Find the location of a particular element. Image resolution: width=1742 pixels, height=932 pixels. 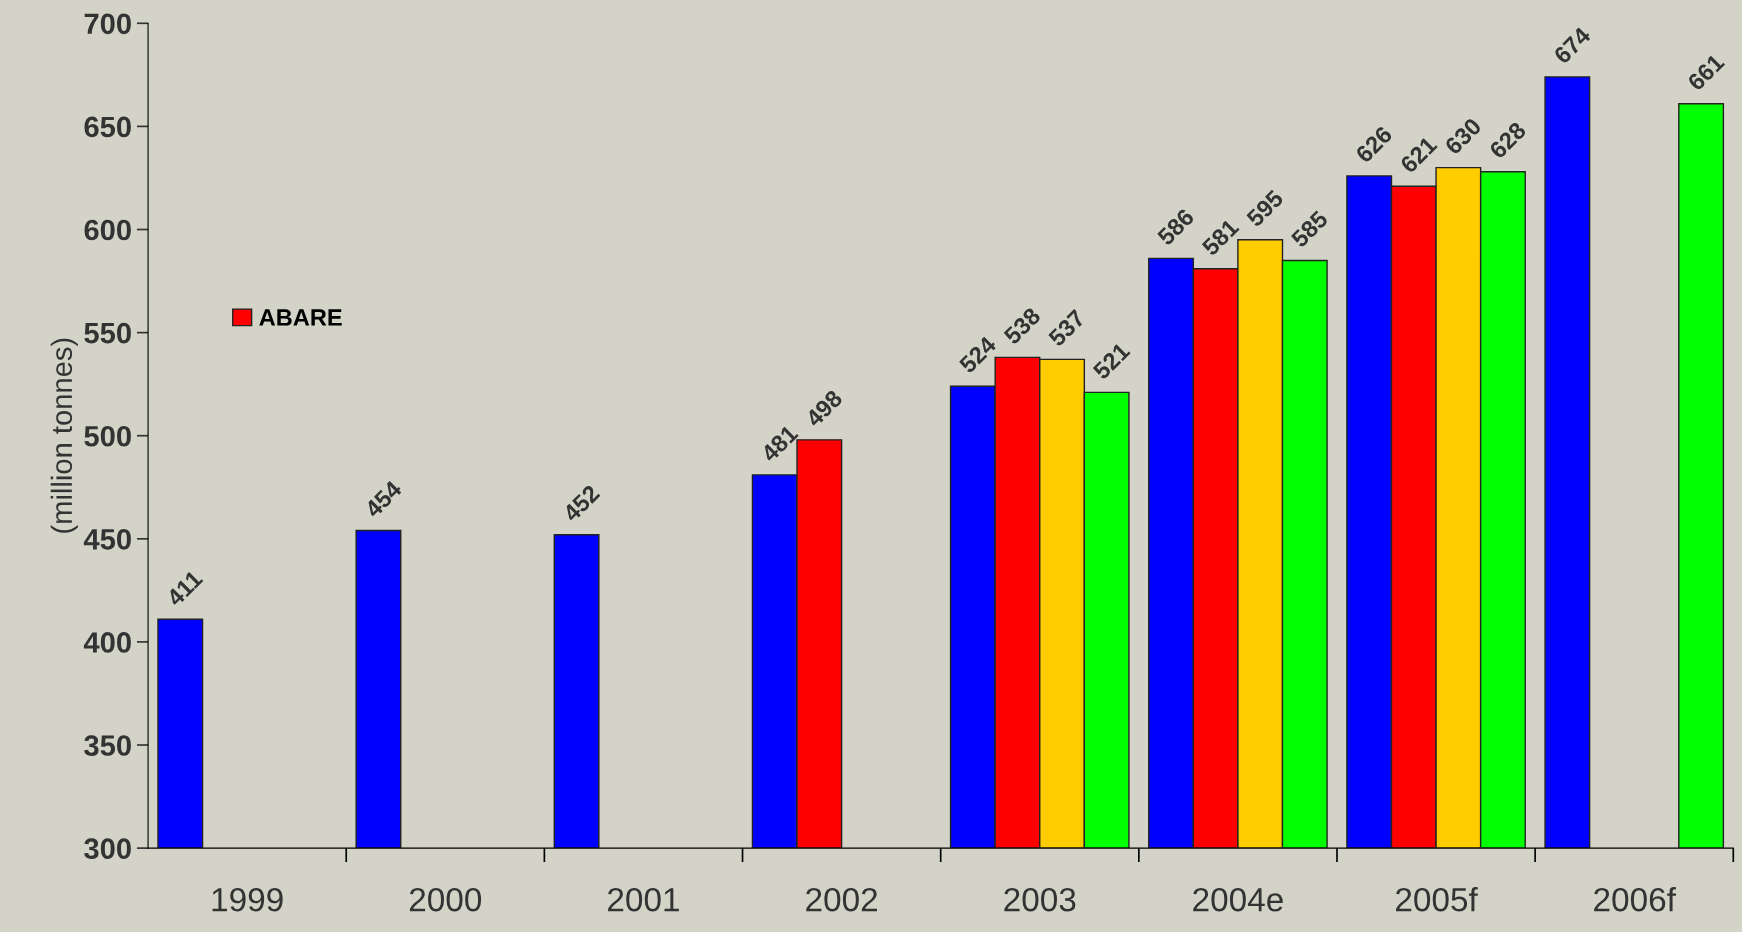

data-label: 452 is located at coordinates (581, 503).